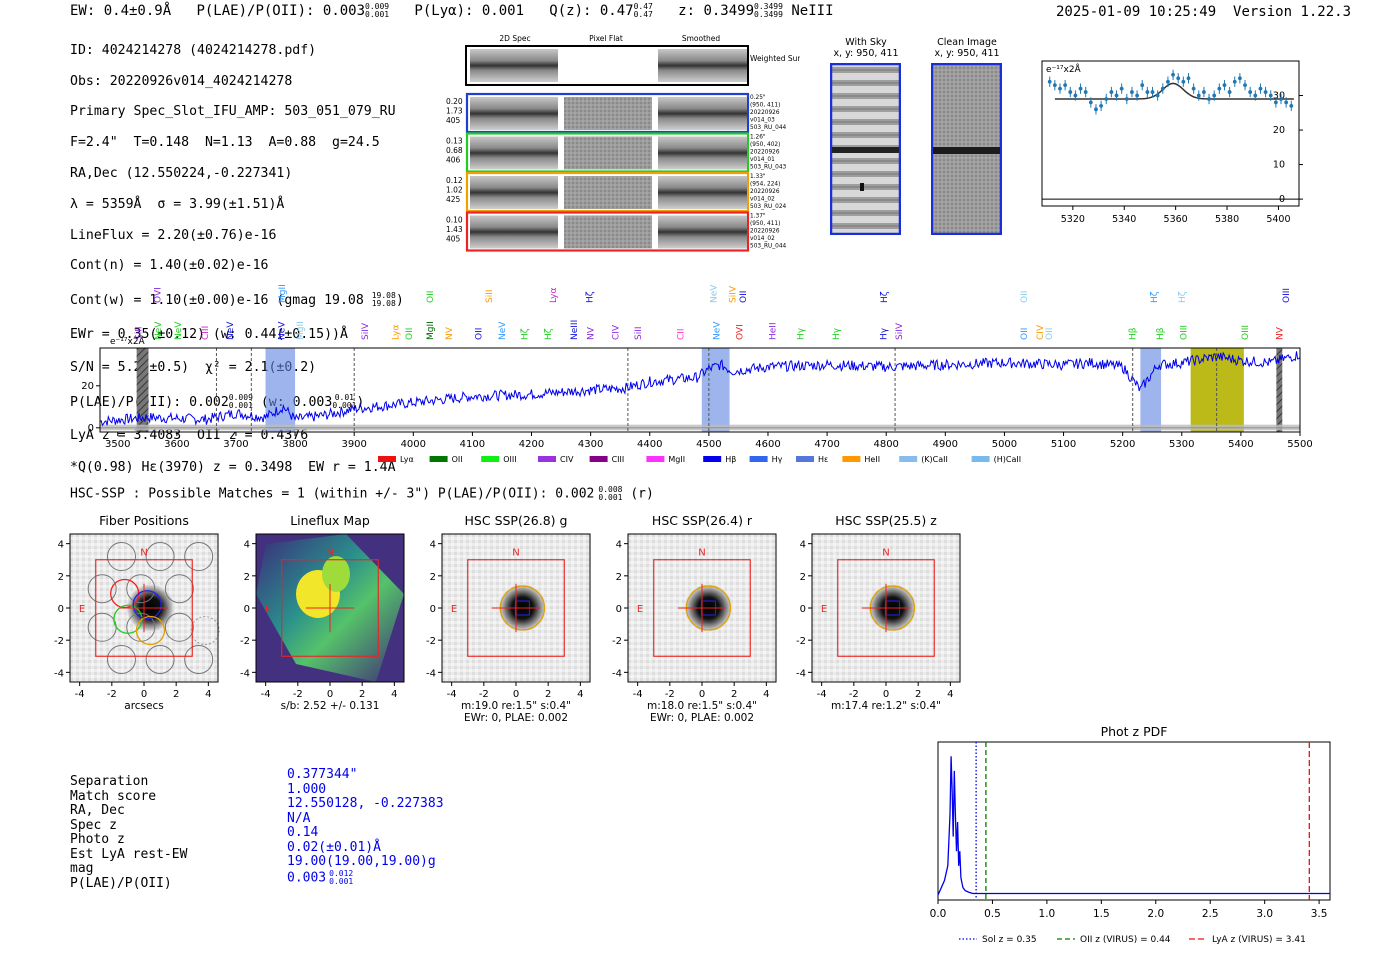 This screenshot has width=1400, height=953. Describe the element at coordinates (1073, 219) in the screenshot. I see `zoom-xtick-label: 5320` at that location.